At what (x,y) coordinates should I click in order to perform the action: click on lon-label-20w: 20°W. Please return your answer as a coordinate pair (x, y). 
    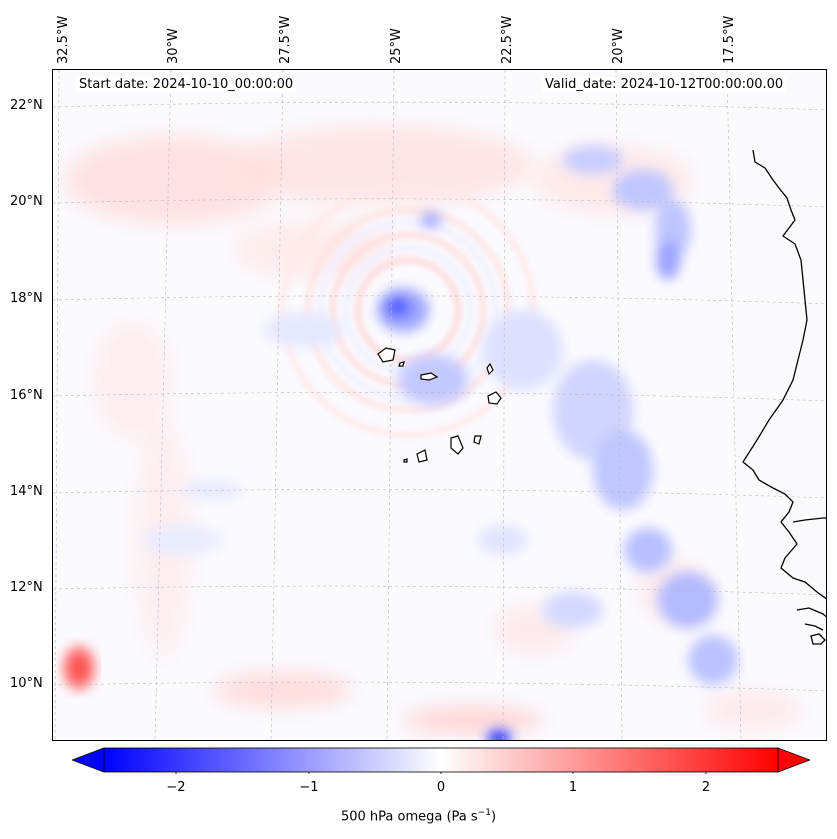
    Looking at the image, I should click on (618, 46).